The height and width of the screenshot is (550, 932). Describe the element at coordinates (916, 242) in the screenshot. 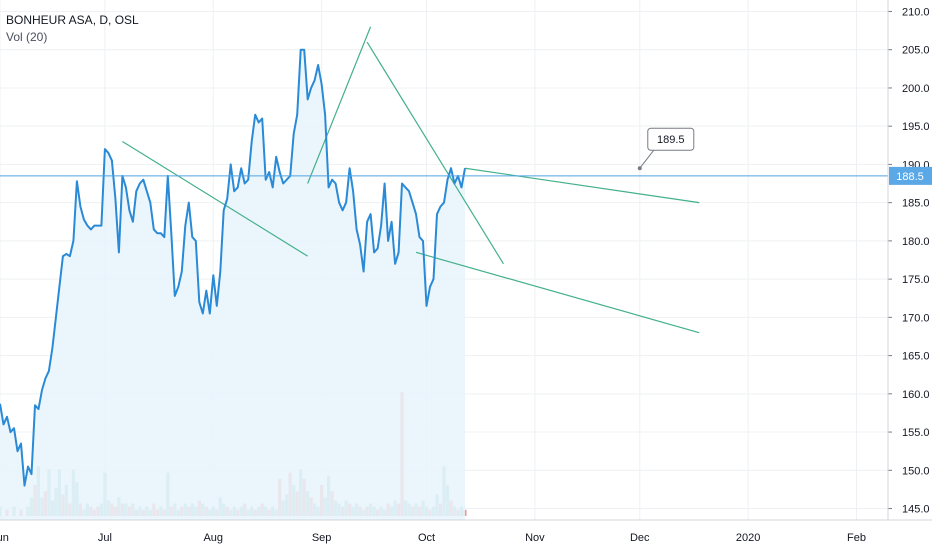

I see `y-tick-label: 180.0` at that location.